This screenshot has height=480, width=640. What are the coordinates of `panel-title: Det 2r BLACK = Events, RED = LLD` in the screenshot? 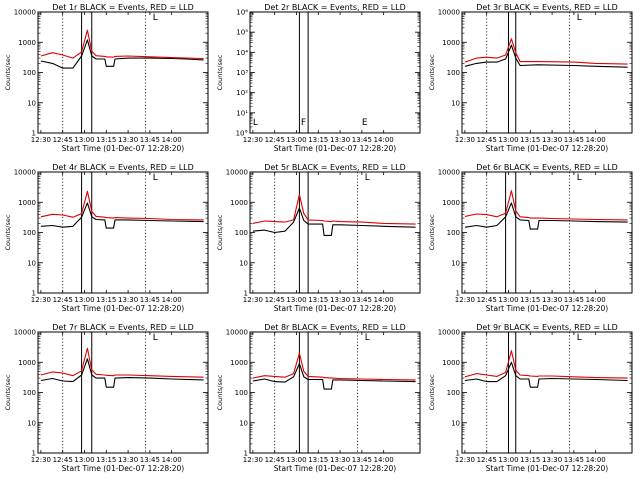 It's located at (335, 7).